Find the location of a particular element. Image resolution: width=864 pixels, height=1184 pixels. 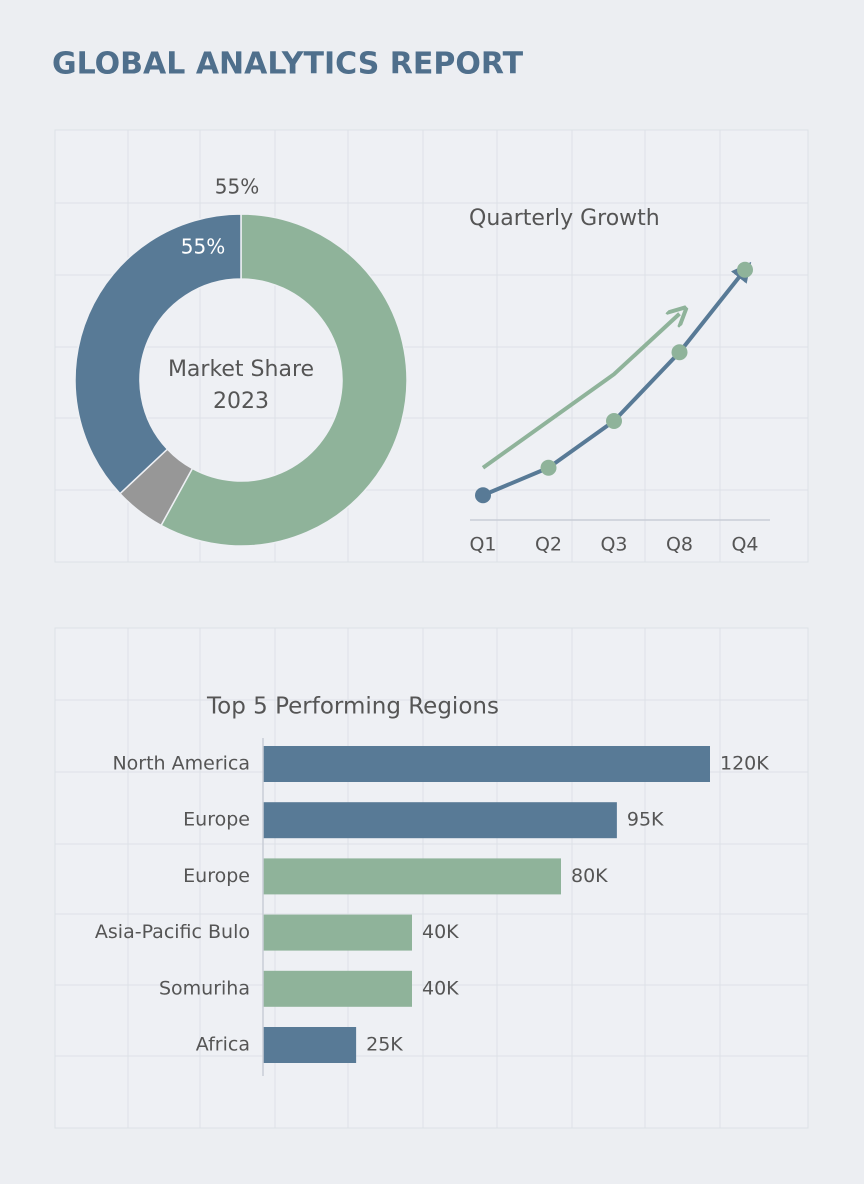

y-tick-label: Somuriha is located at coordinates (204, 988).